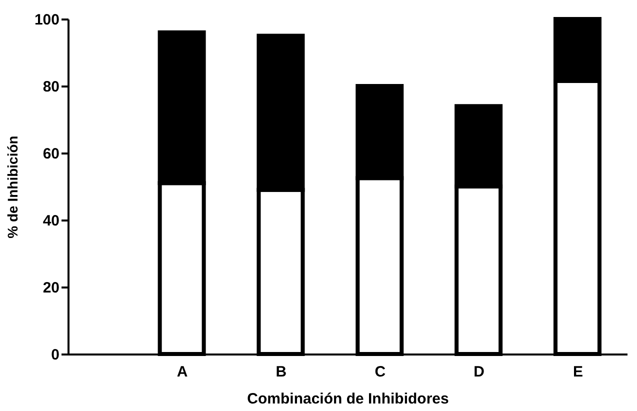  I want to click on x-tick-label: D, so click(479, 372).